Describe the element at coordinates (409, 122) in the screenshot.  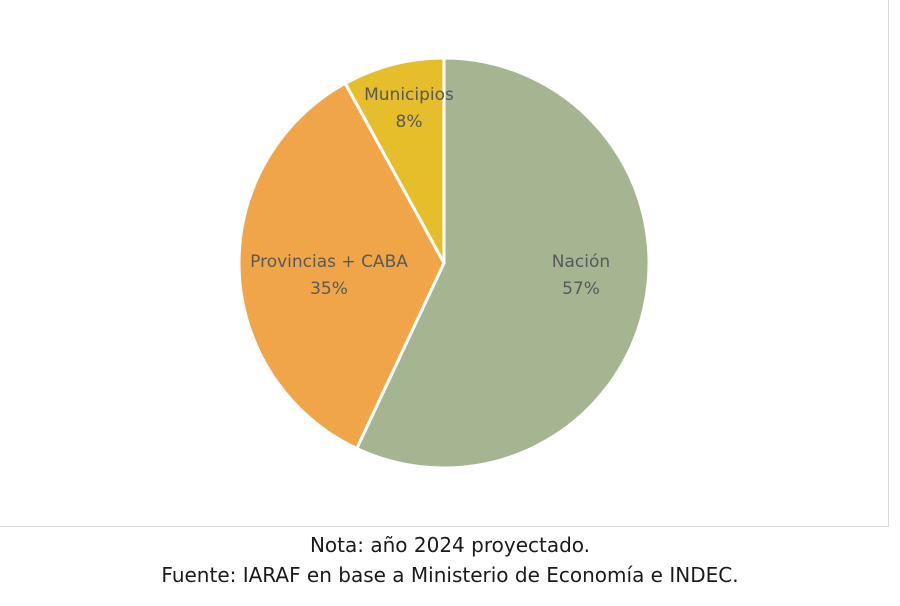
I see `slice-value-label-2: 8%` at that location.